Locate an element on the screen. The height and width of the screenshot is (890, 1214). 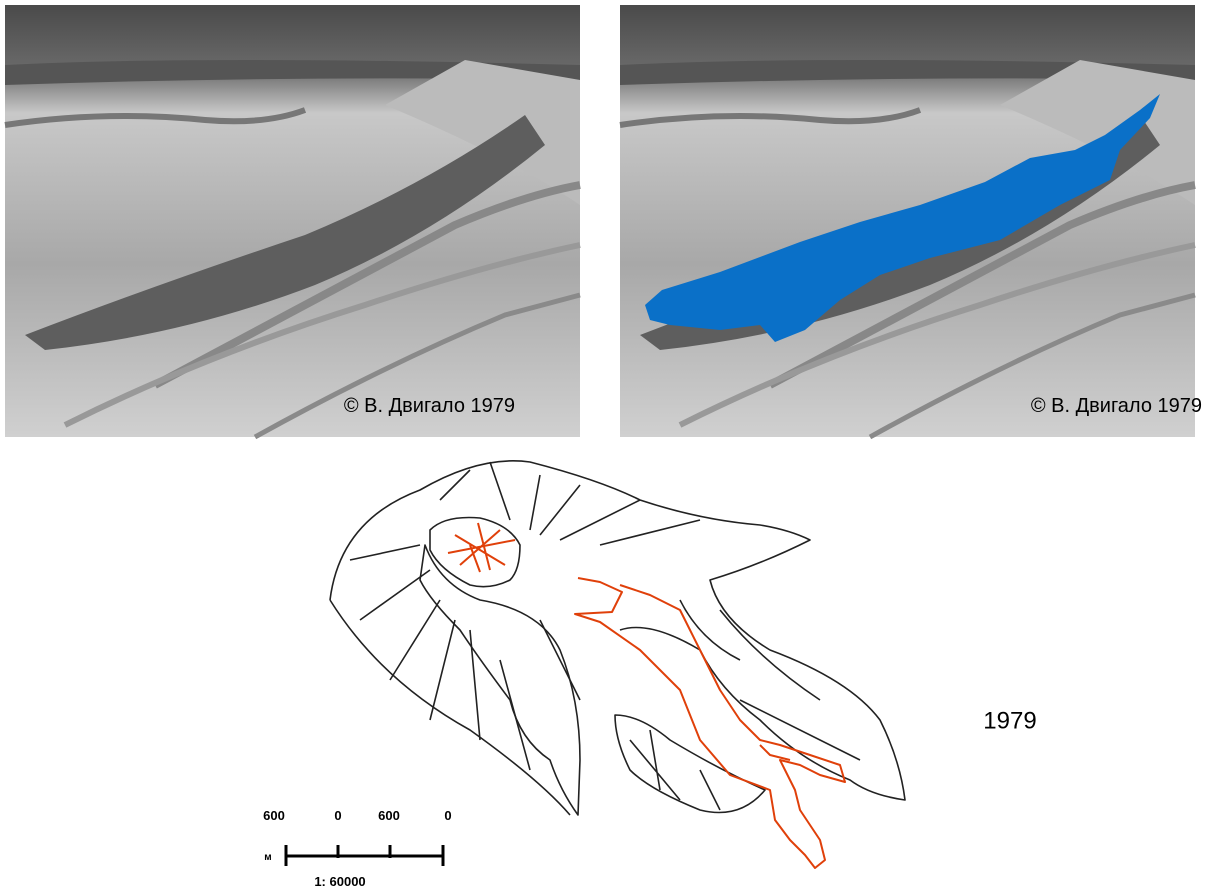
scale-unit: м is located at coordinates (267, 857).